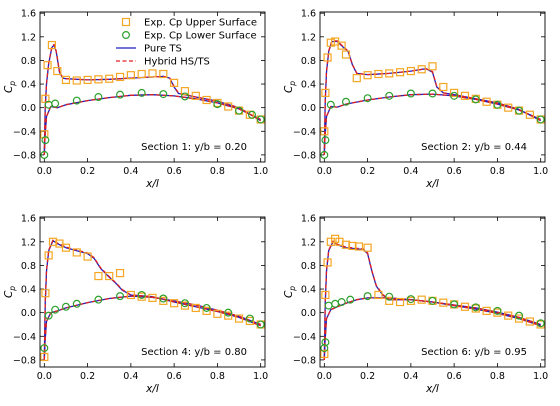  Describe the element at coordinates (410, 171) in the screenshot. I see `x-tick-label: 0.4` at that location.